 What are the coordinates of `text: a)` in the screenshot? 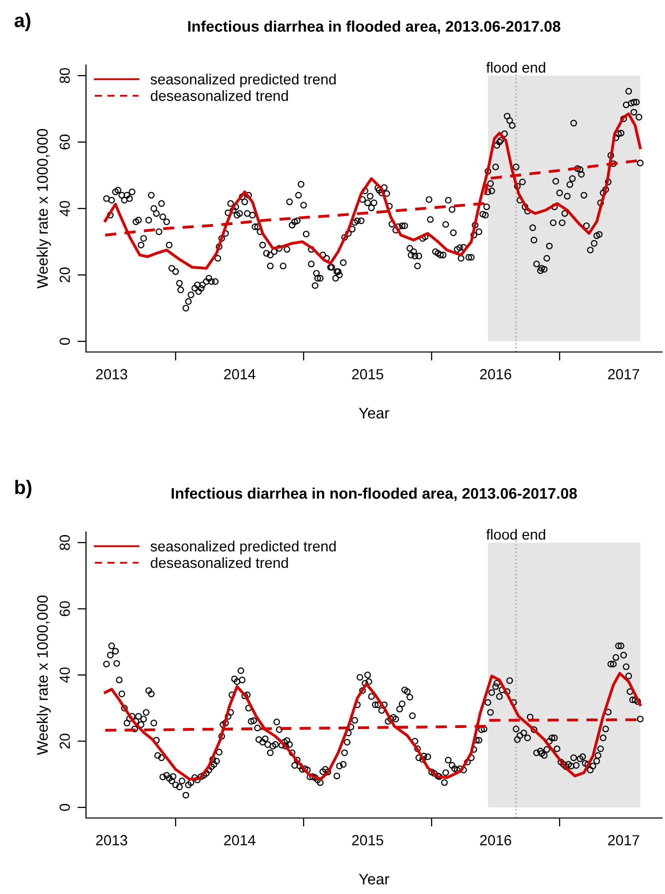 It's located at (22, 22).